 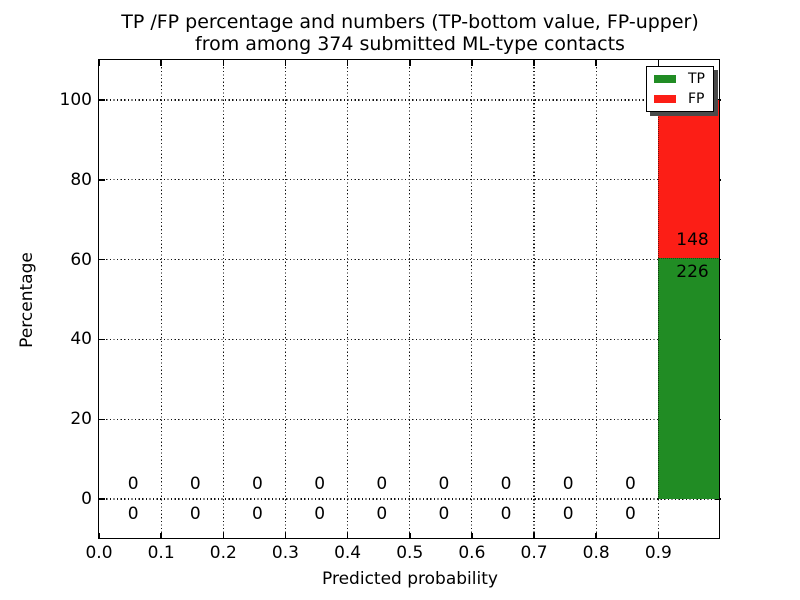 What do you see at coordinates (27, 300) in the screenshot?
I see `y-axis-label: Percentage` at bounding box center [27, 300].